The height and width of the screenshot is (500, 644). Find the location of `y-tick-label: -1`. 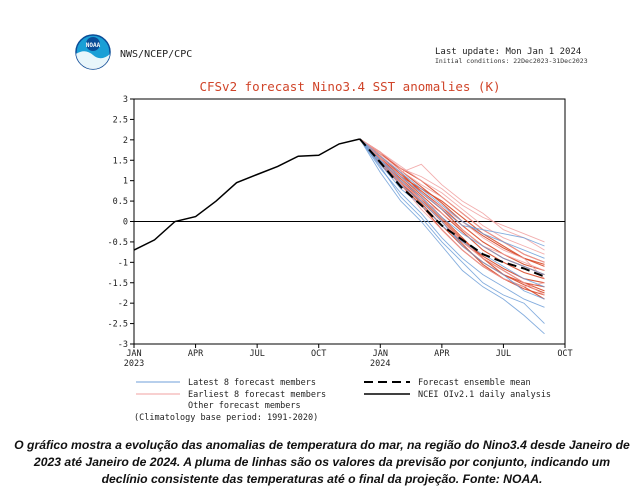

y-tick-label: -1 is located at coordinates (123, 263).